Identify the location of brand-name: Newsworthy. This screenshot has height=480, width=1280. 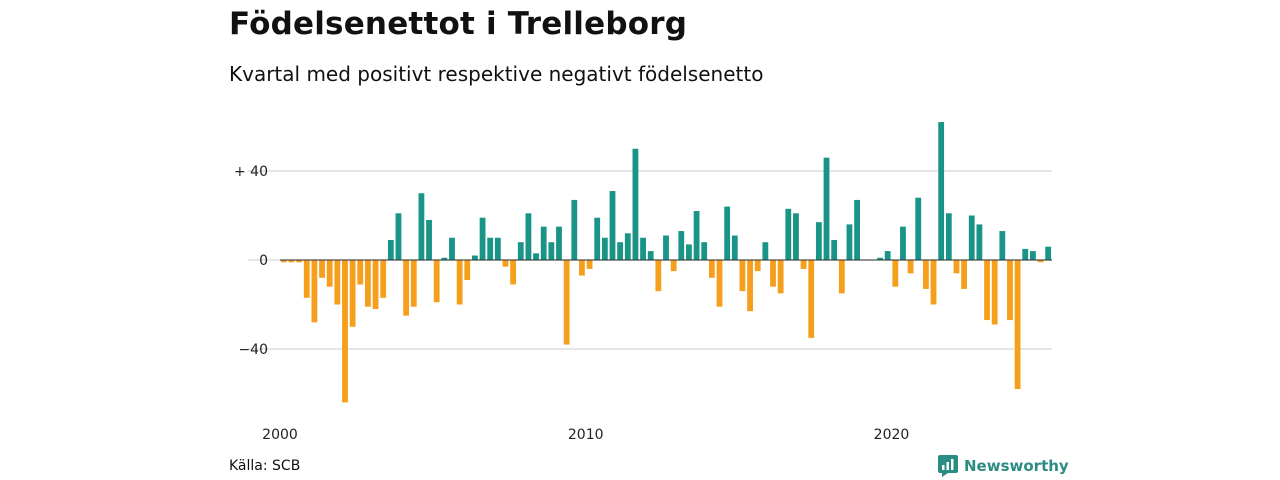
(1016, 466).